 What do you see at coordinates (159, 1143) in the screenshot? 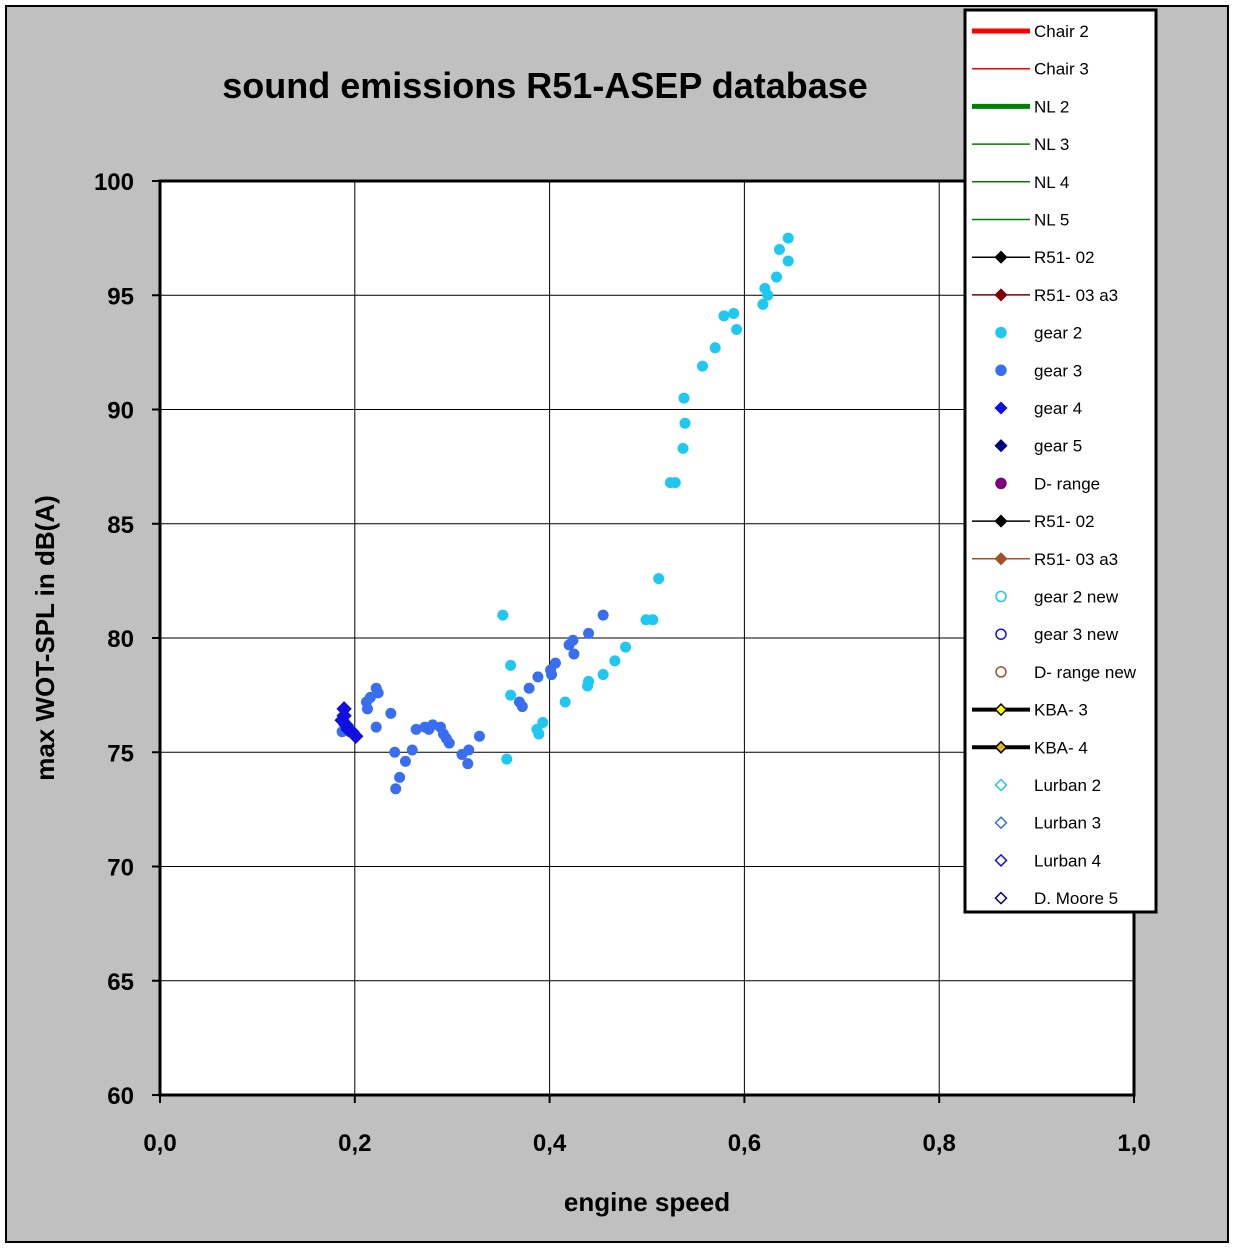
I see `x-tick-label: 0,0` at bounding box center [159, 1143].